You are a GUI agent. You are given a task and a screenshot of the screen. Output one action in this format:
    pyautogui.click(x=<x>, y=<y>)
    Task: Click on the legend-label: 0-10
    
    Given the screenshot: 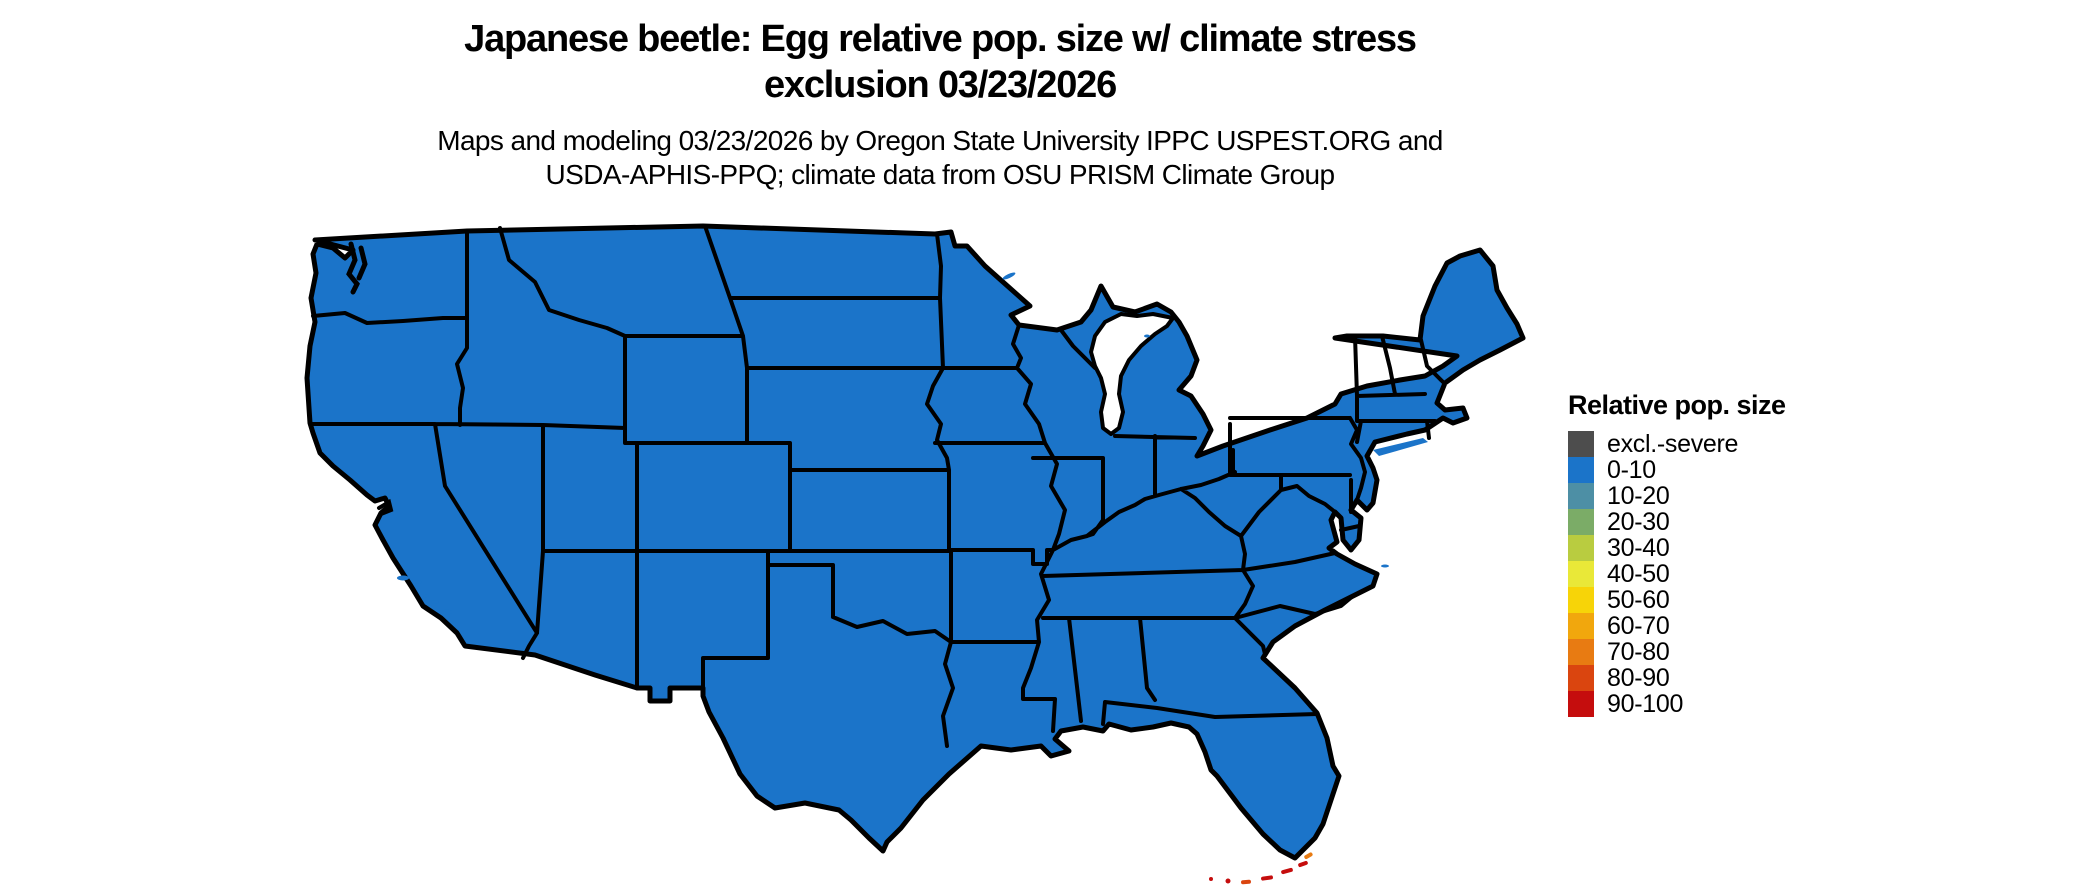 What is the action you would take?
    pyautogui.click(x=1631, y=469)
    